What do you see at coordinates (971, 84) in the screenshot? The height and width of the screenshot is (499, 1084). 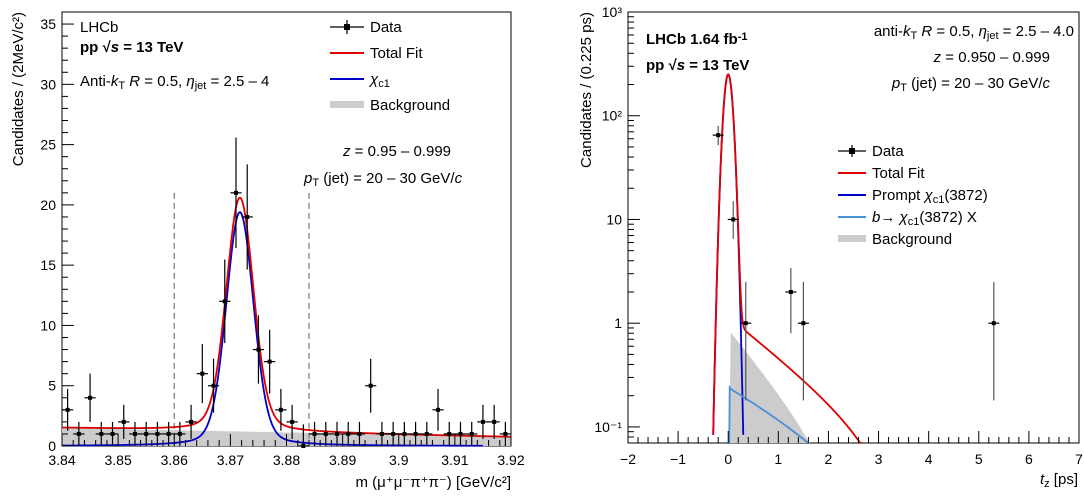 I see `right-pt-label: pT (jet) = 20 – 30 GeV/c` at bounding box center [971, 84].